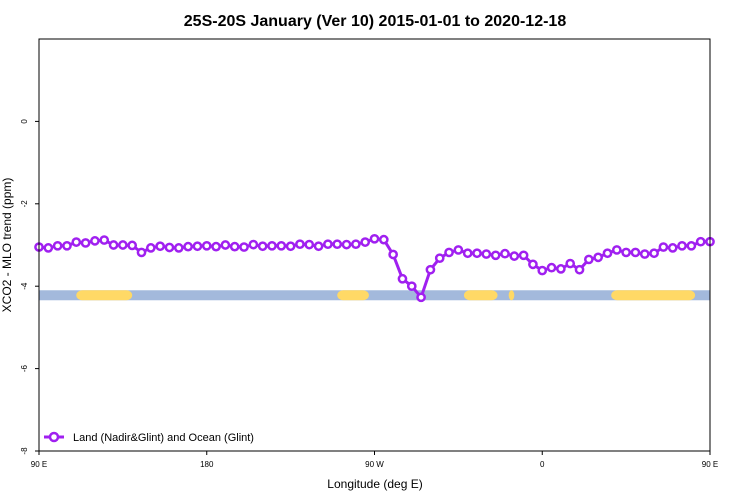 Image resolution: width=750 pixels, height=500 pixels. I want to click on y-tick-label: -4, so click(24, 286).